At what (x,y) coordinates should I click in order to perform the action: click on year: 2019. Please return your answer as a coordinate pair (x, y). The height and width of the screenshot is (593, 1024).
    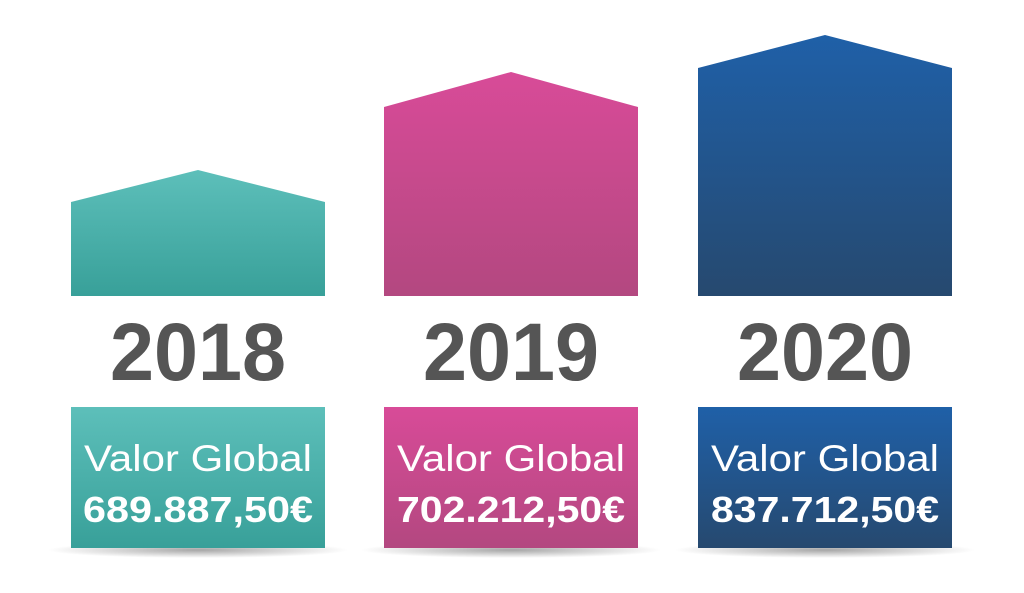
    Looking at the image, I should click on (511, 352).